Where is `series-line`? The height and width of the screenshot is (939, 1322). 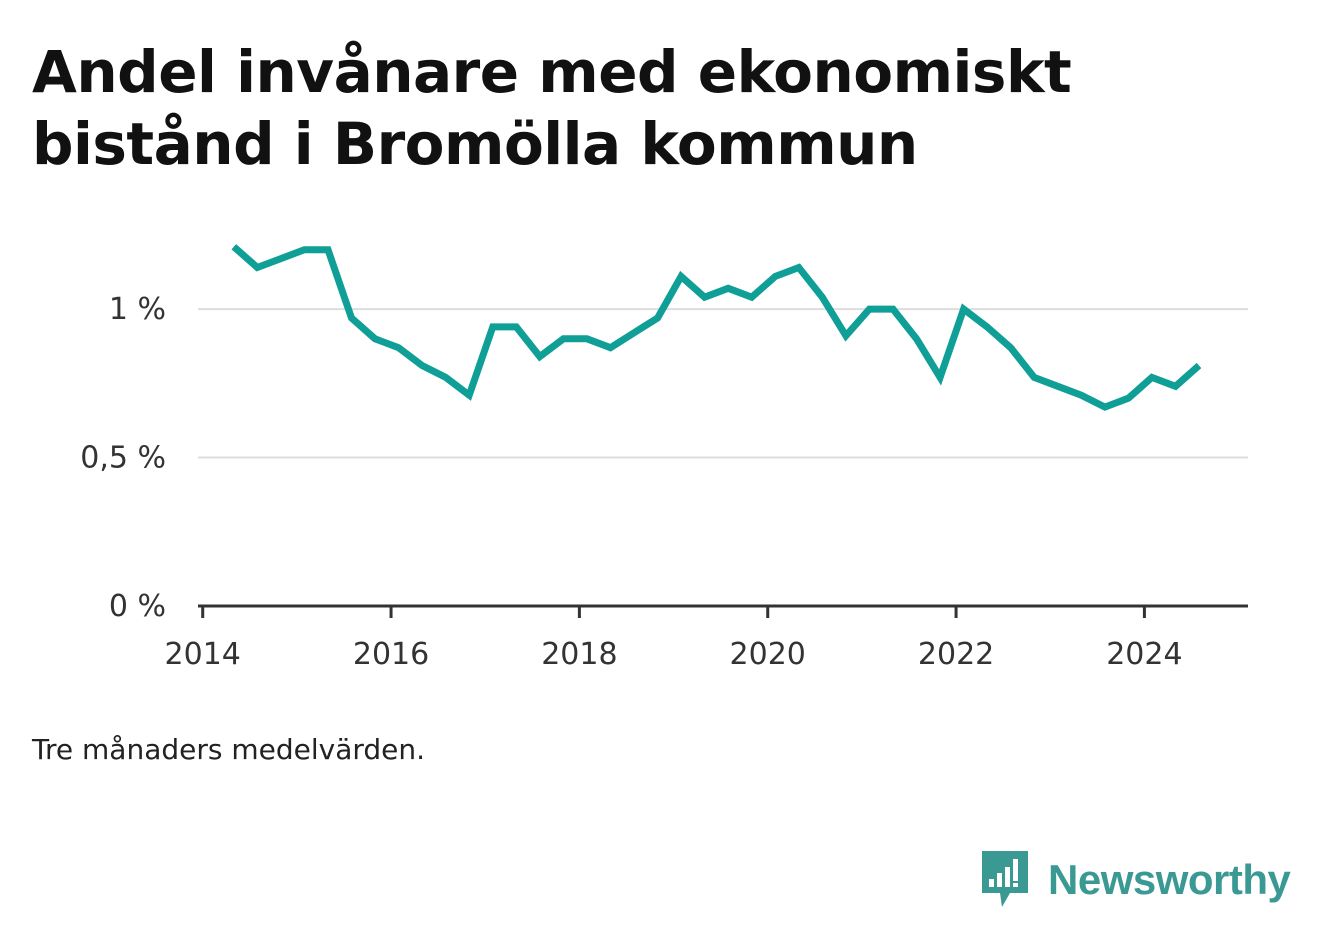
series-line is located at coordinates (716, 327).